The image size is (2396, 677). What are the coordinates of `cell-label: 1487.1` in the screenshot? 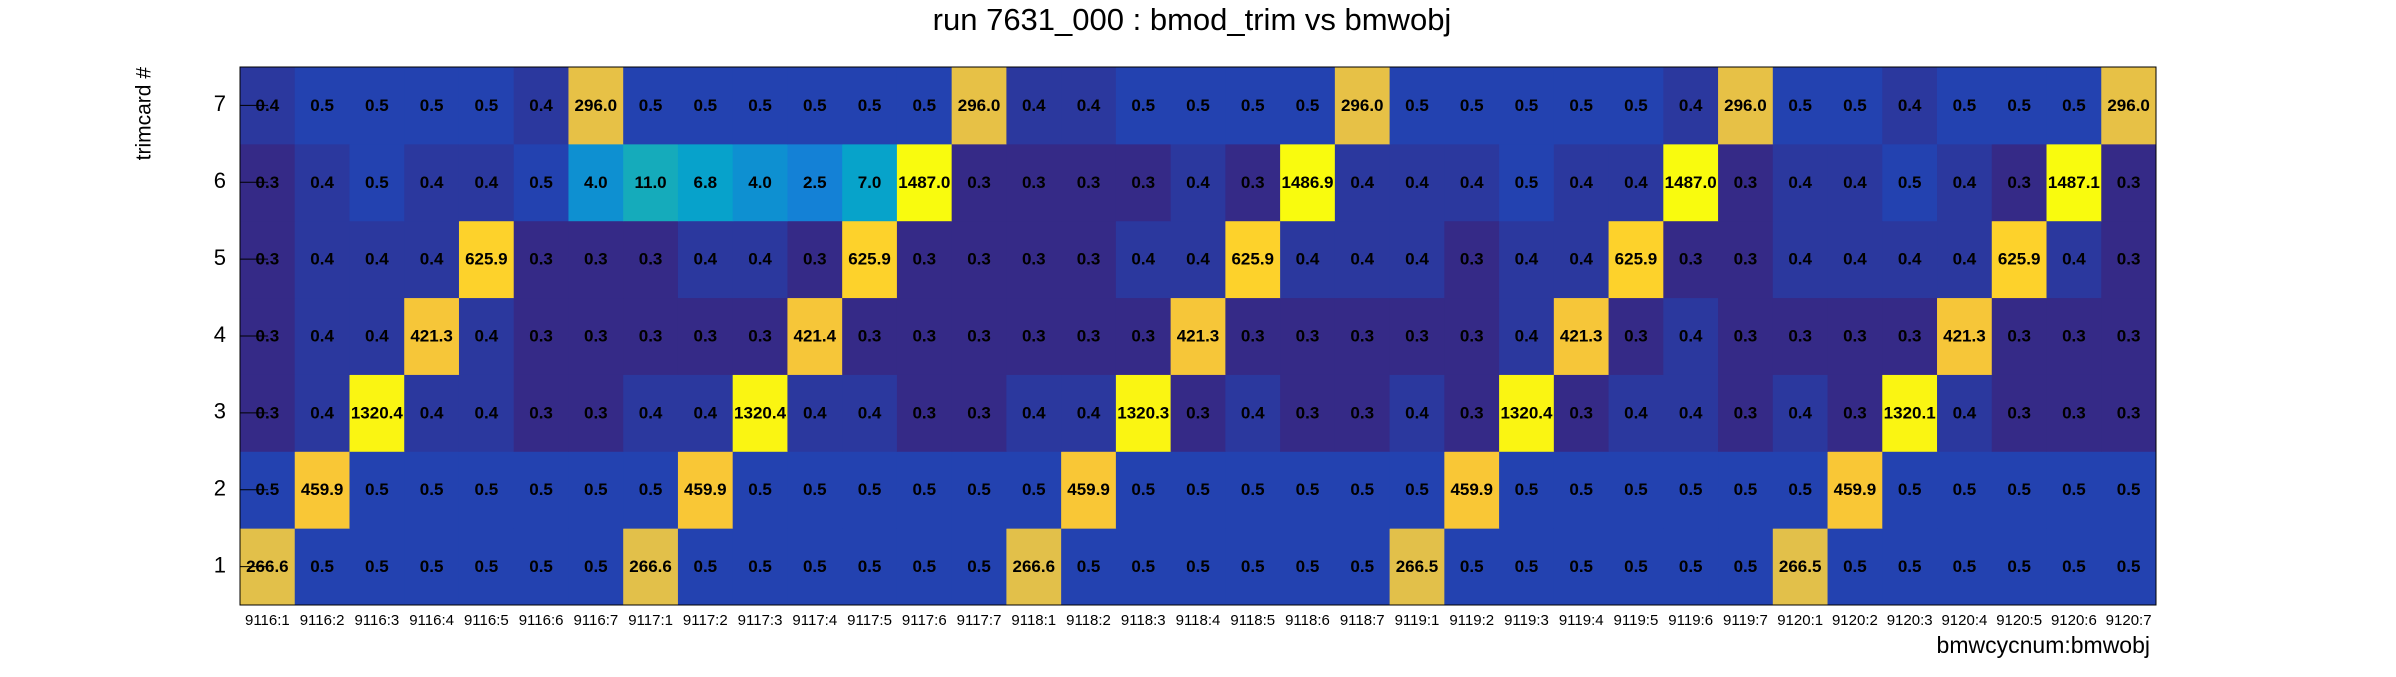 It's located at (2074, 182).